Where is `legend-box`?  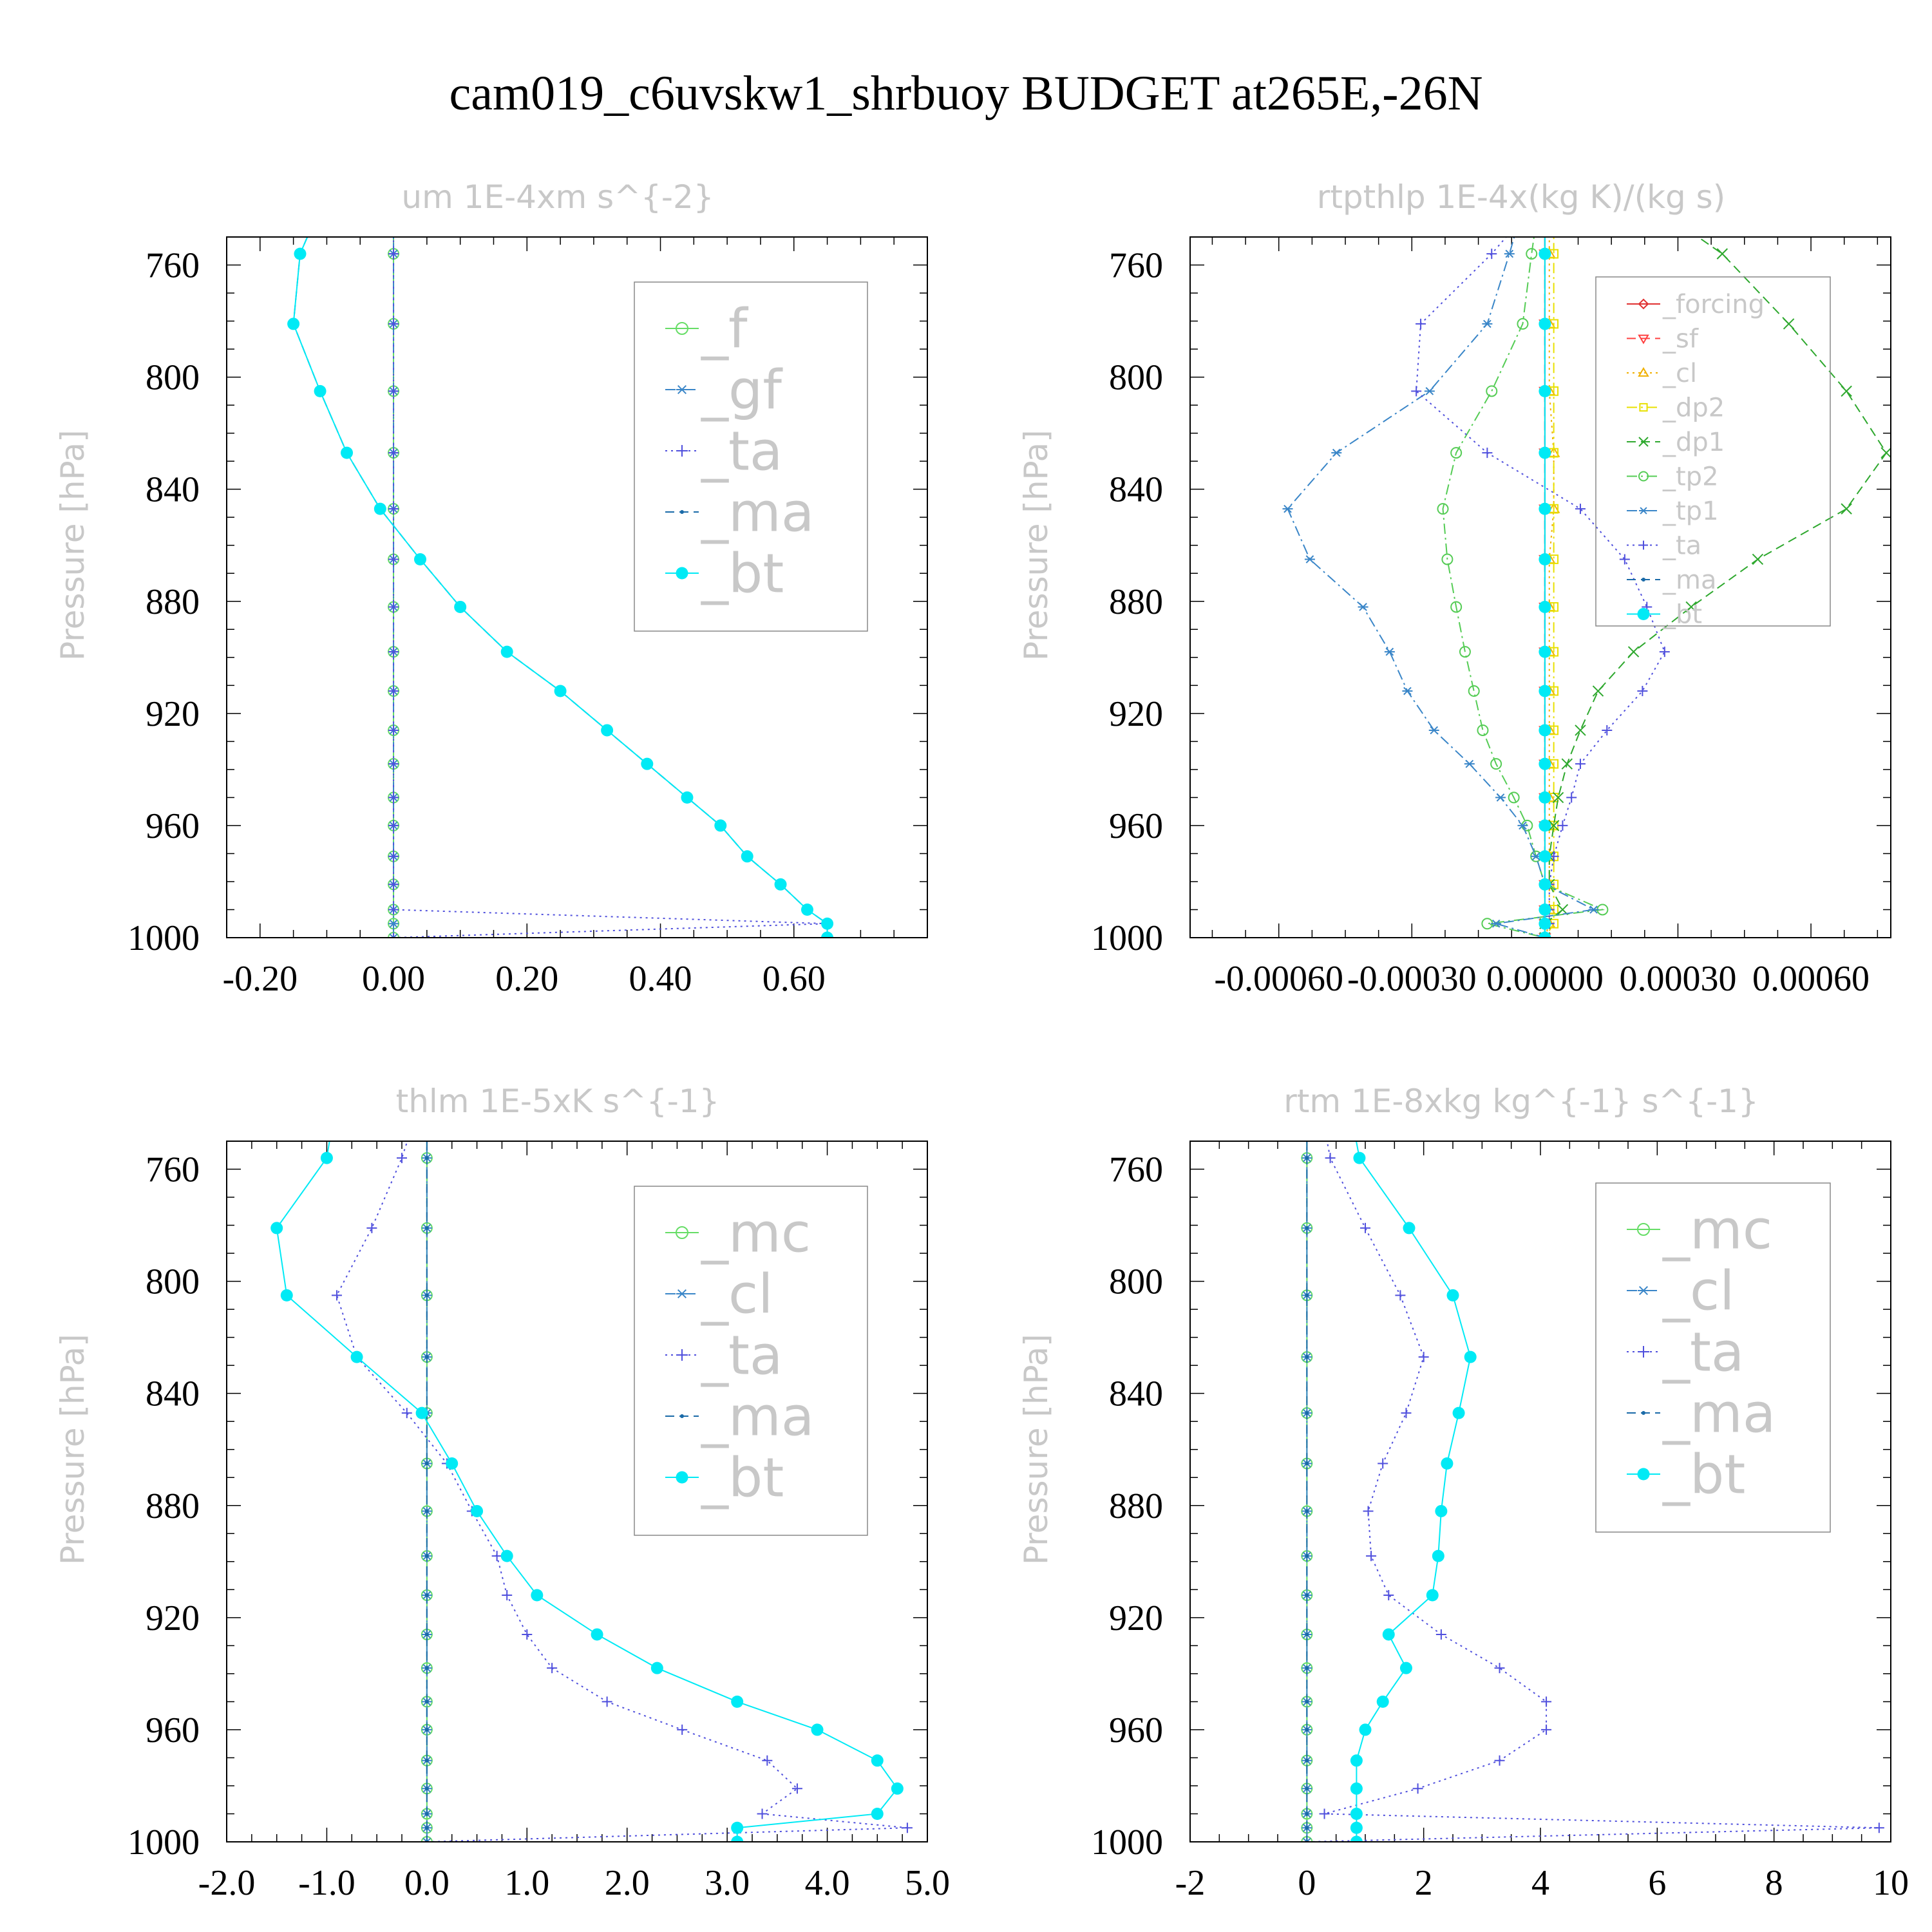 legend-box is located at coordinates (751, 457).